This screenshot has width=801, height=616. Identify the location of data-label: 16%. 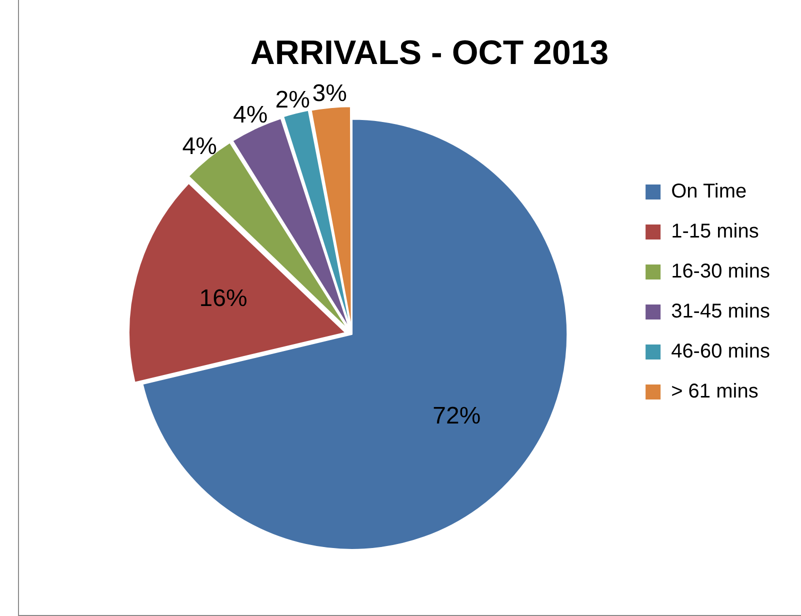
(223, 298).